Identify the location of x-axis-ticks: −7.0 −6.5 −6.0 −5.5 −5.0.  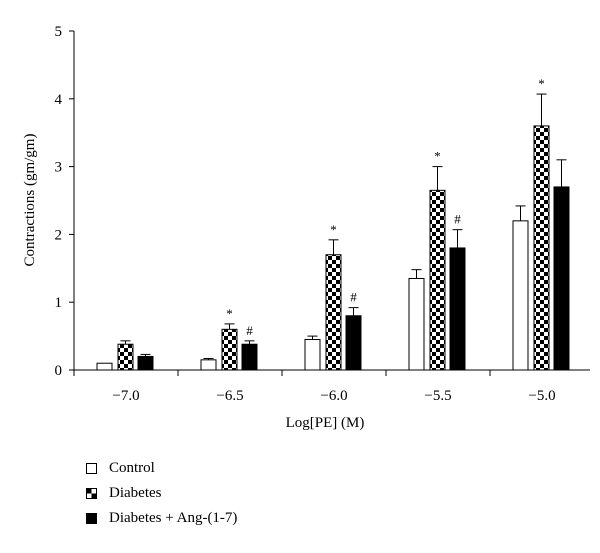
(314, 387).